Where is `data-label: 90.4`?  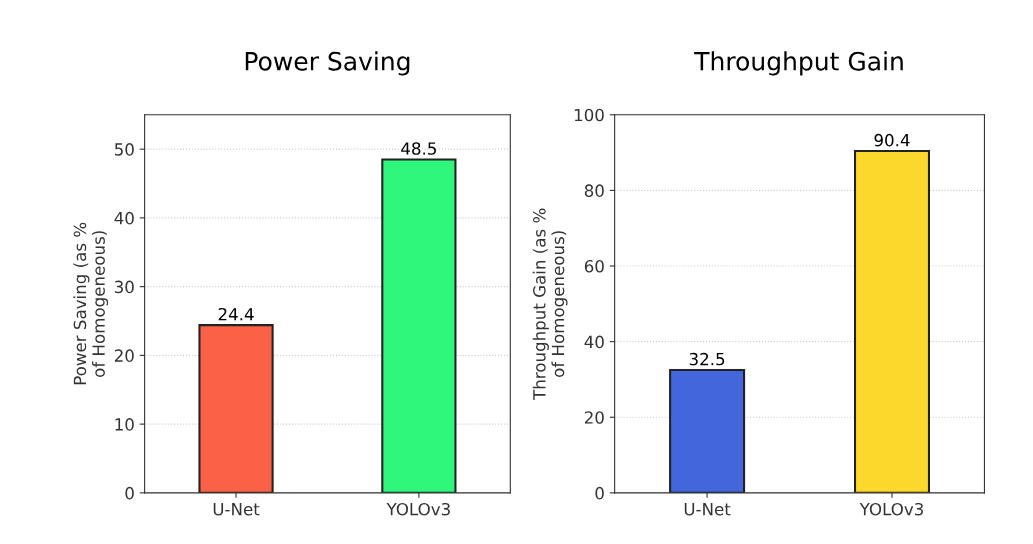 data-label: 90.4 is located at coordinates (892, 140).